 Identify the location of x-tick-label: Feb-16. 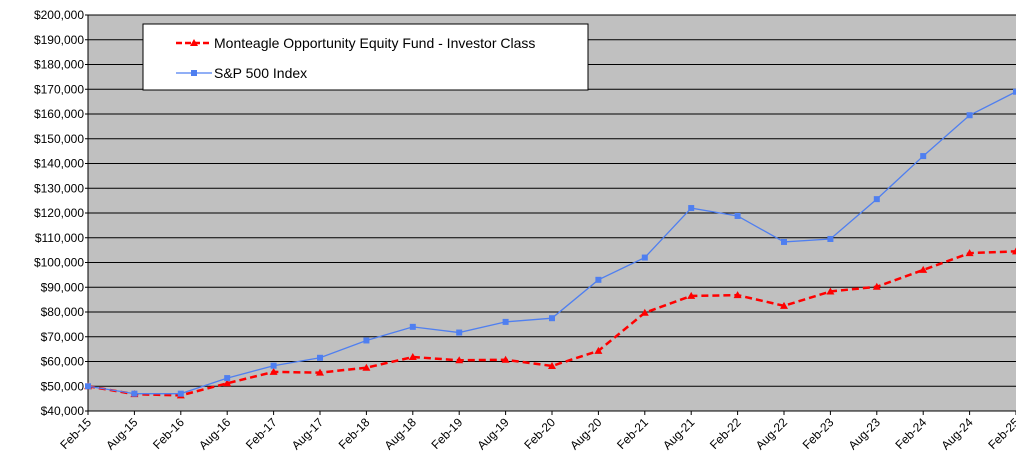
(168, 433).